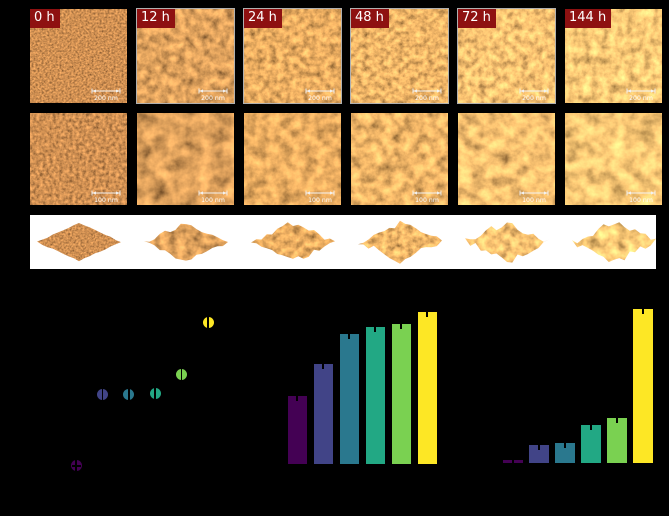 The image size is (669, 516). I want to click on afm-100nm-12h: 100 nm, so click(185, 159).